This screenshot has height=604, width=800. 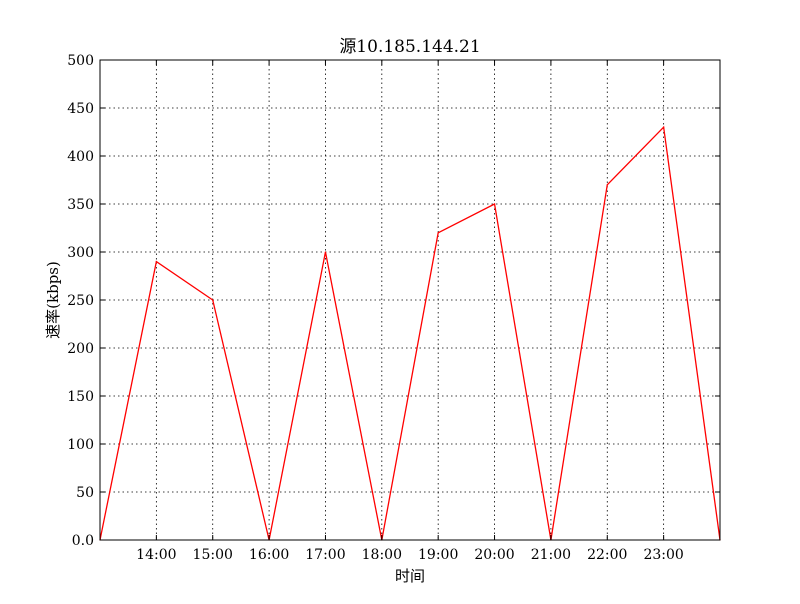 What do you see at coordinates (80, 109) in the screenshot?
I see `y-tick-label: 450` at bounding box center [80, 109].